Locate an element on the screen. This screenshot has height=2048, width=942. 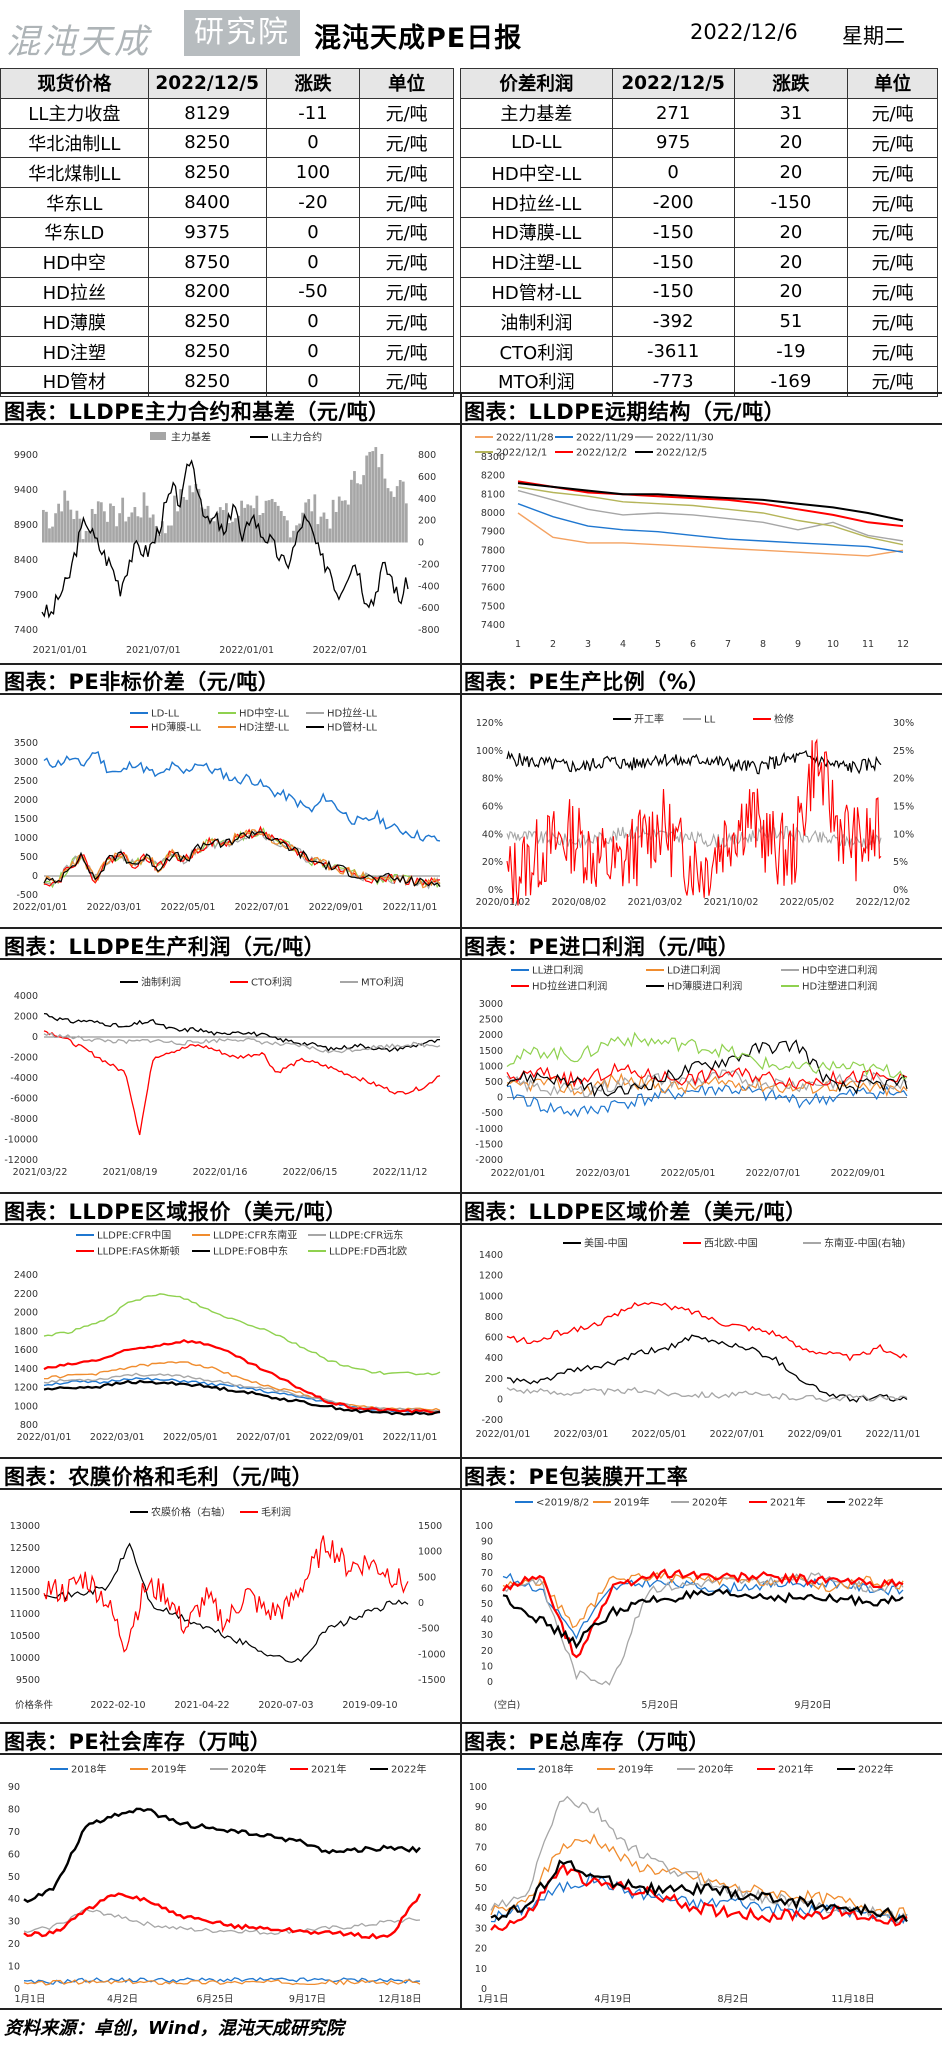
table-row: 华北煤制LL 8250 100 元/吨 is located at coordinates (227, 173).